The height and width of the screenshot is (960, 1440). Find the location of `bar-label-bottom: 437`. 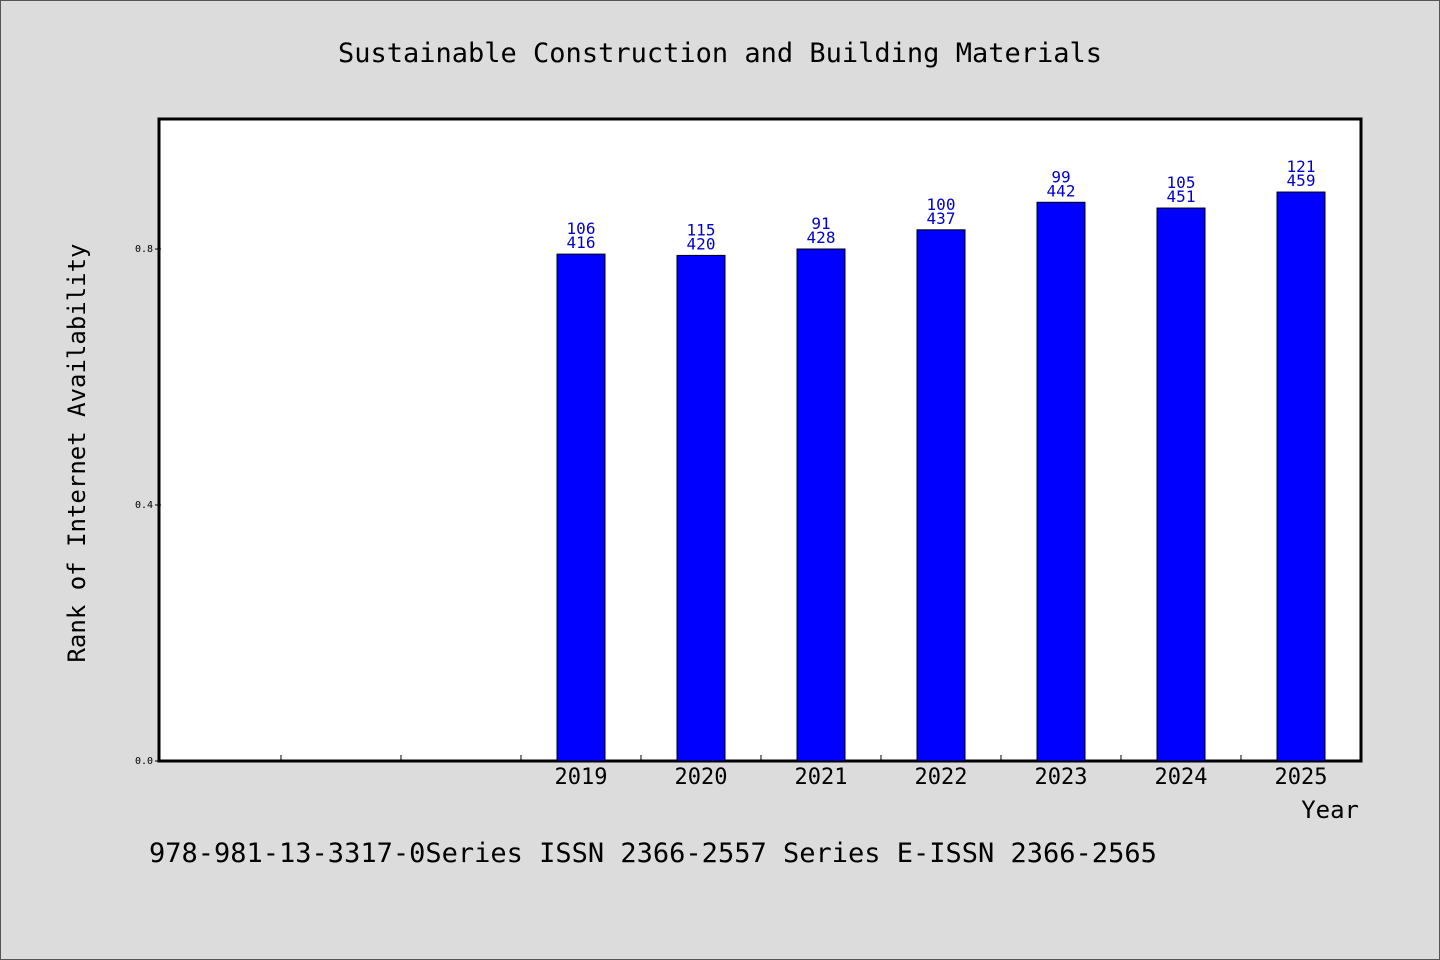

bar-label-bottom: 437 is located at coordinates (941, 218).